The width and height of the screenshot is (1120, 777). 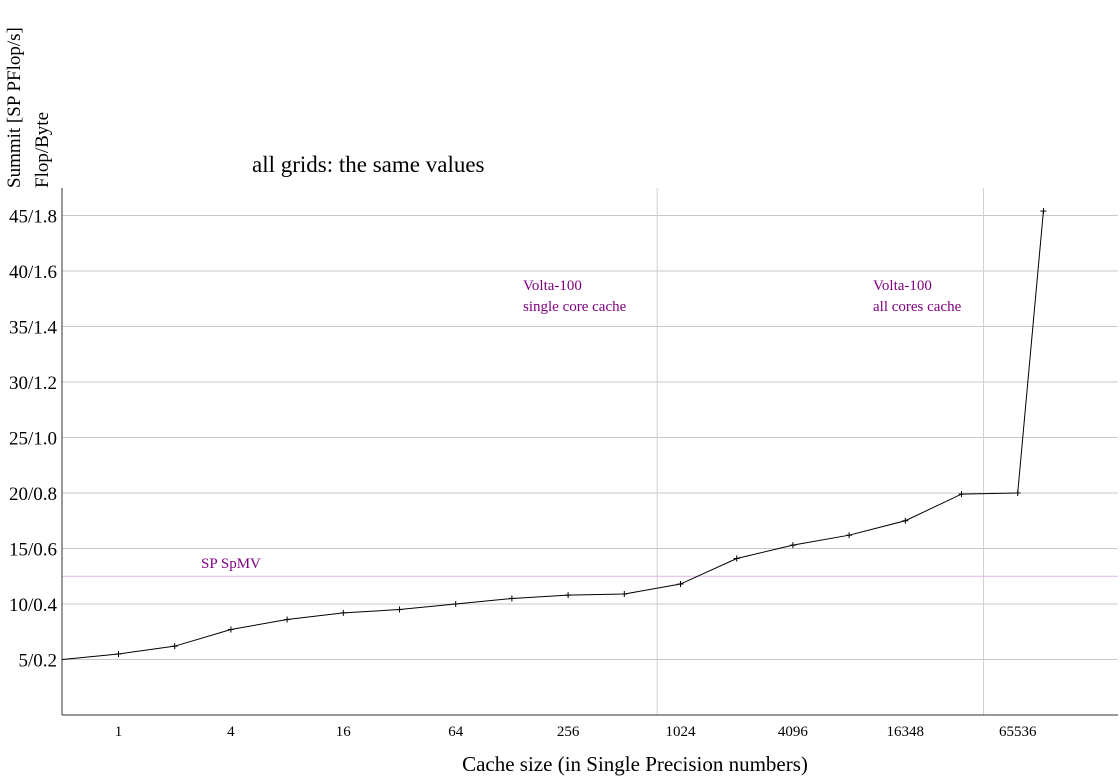 I want to click on x-tick-label: 16348, so click(x=906, y=732).